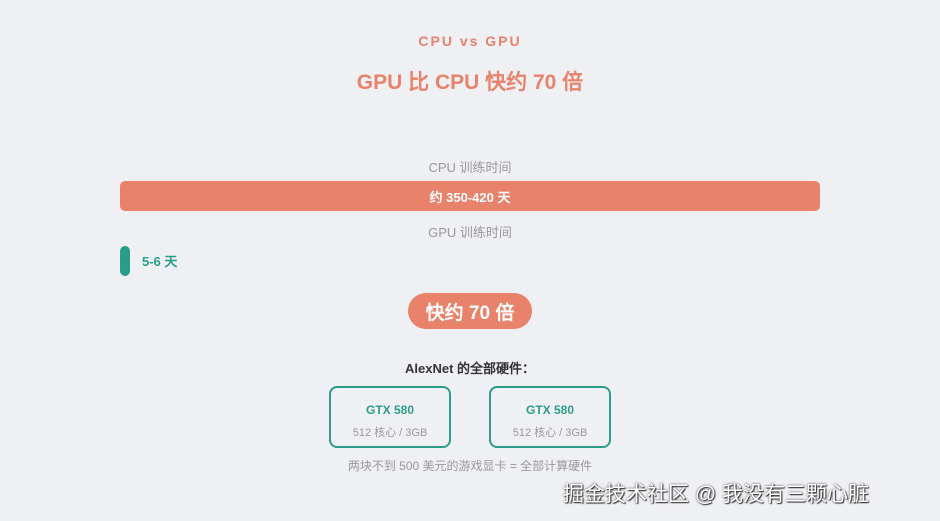  Describe the element at coordinates (470, 82) in the screenshot. I see `page-title: GPU 比 CPU 快约 70 倍` at that location.